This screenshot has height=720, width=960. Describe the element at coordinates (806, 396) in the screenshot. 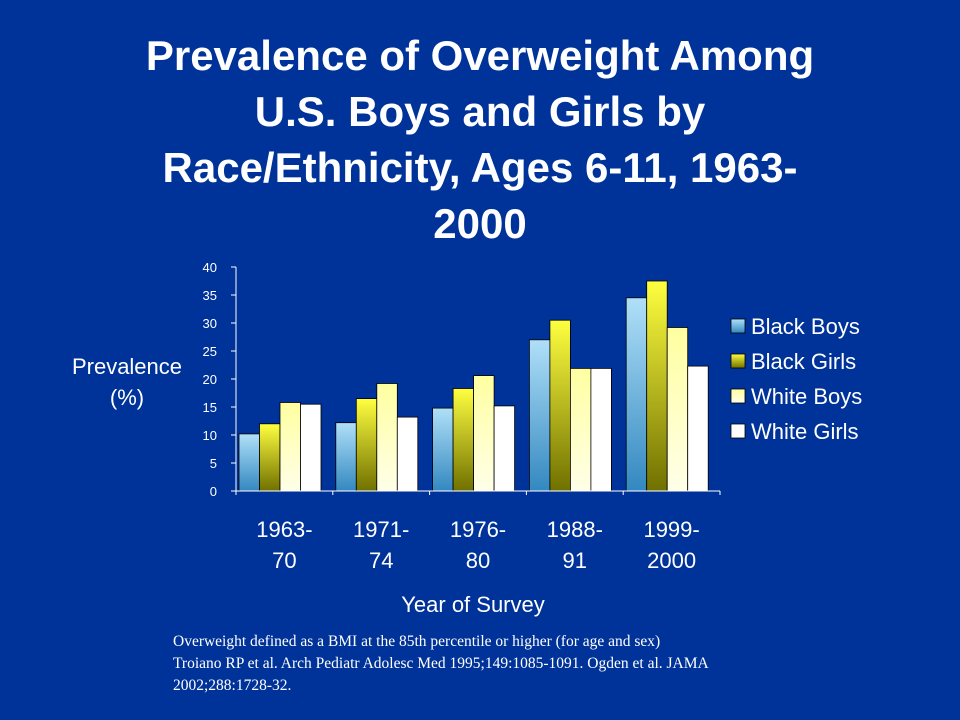

I see `legend-label-3: White Boys` at that location.